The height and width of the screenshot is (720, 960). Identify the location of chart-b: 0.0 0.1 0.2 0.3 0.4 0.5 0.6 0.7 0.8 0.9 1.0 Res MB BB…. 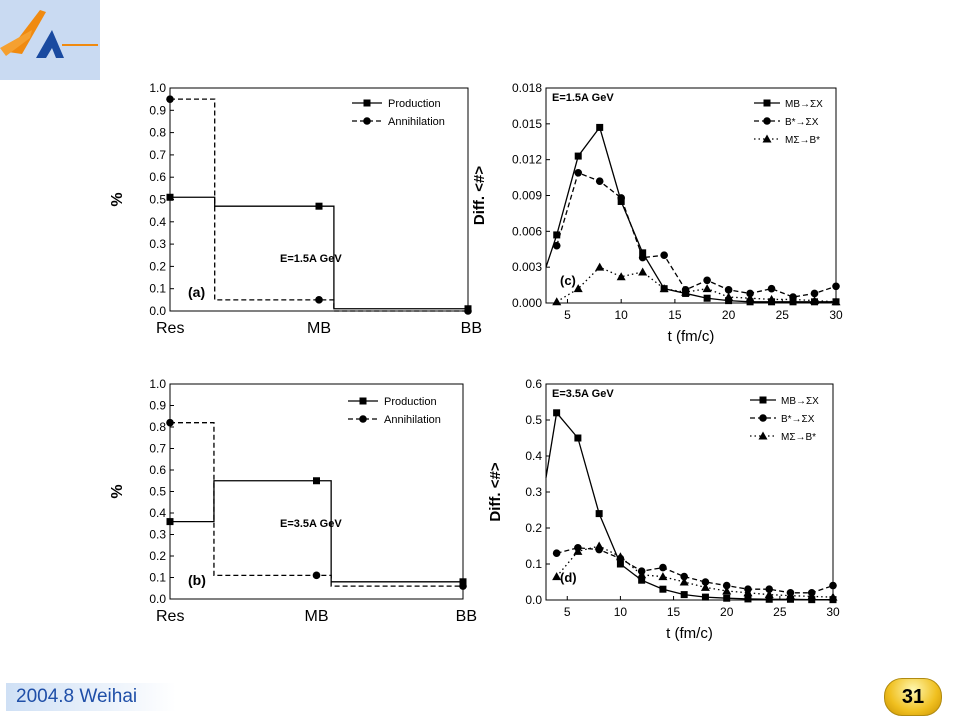
(293, 501).